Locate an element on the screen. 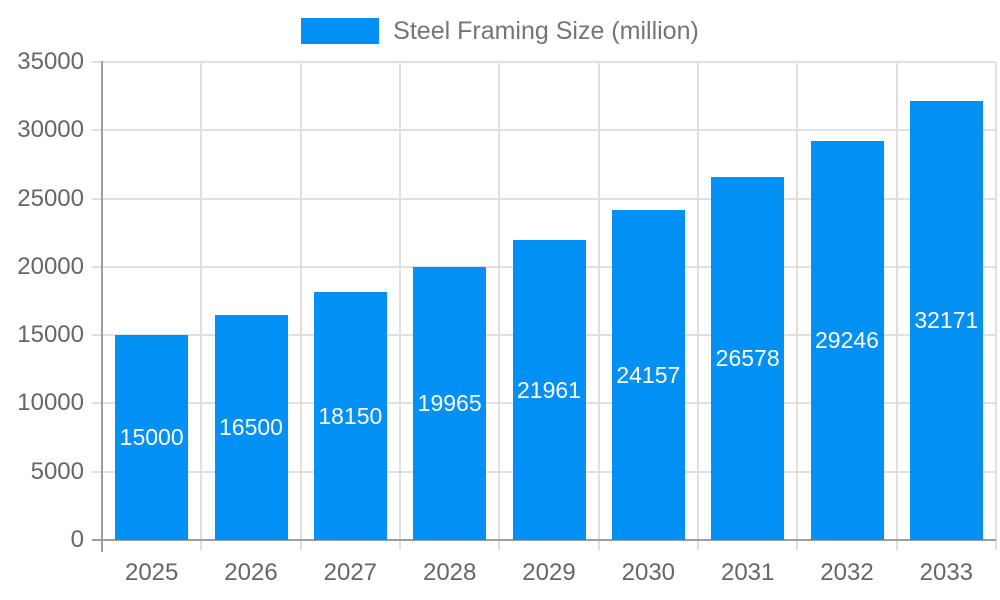 The height and width of the screenshot is (600, 1000). y-axis-tick-label: 10000 is located at coordinates (50, 403).